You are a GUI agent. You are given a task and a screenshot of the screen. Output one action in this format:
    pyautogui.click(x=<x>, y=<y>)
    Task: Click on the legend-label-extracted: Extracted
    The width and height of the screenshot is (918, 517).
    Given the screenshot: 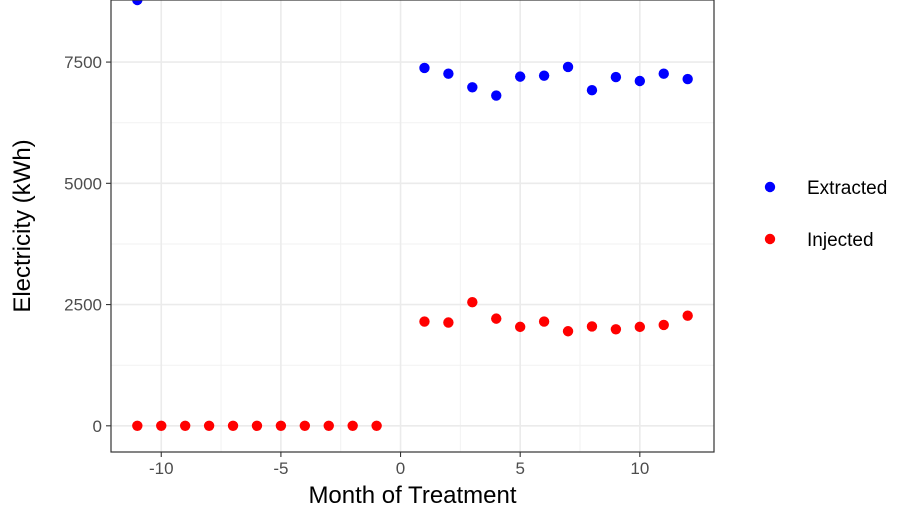 What is the action you would take?
    pyautogui.click(x=847, y=188)
    